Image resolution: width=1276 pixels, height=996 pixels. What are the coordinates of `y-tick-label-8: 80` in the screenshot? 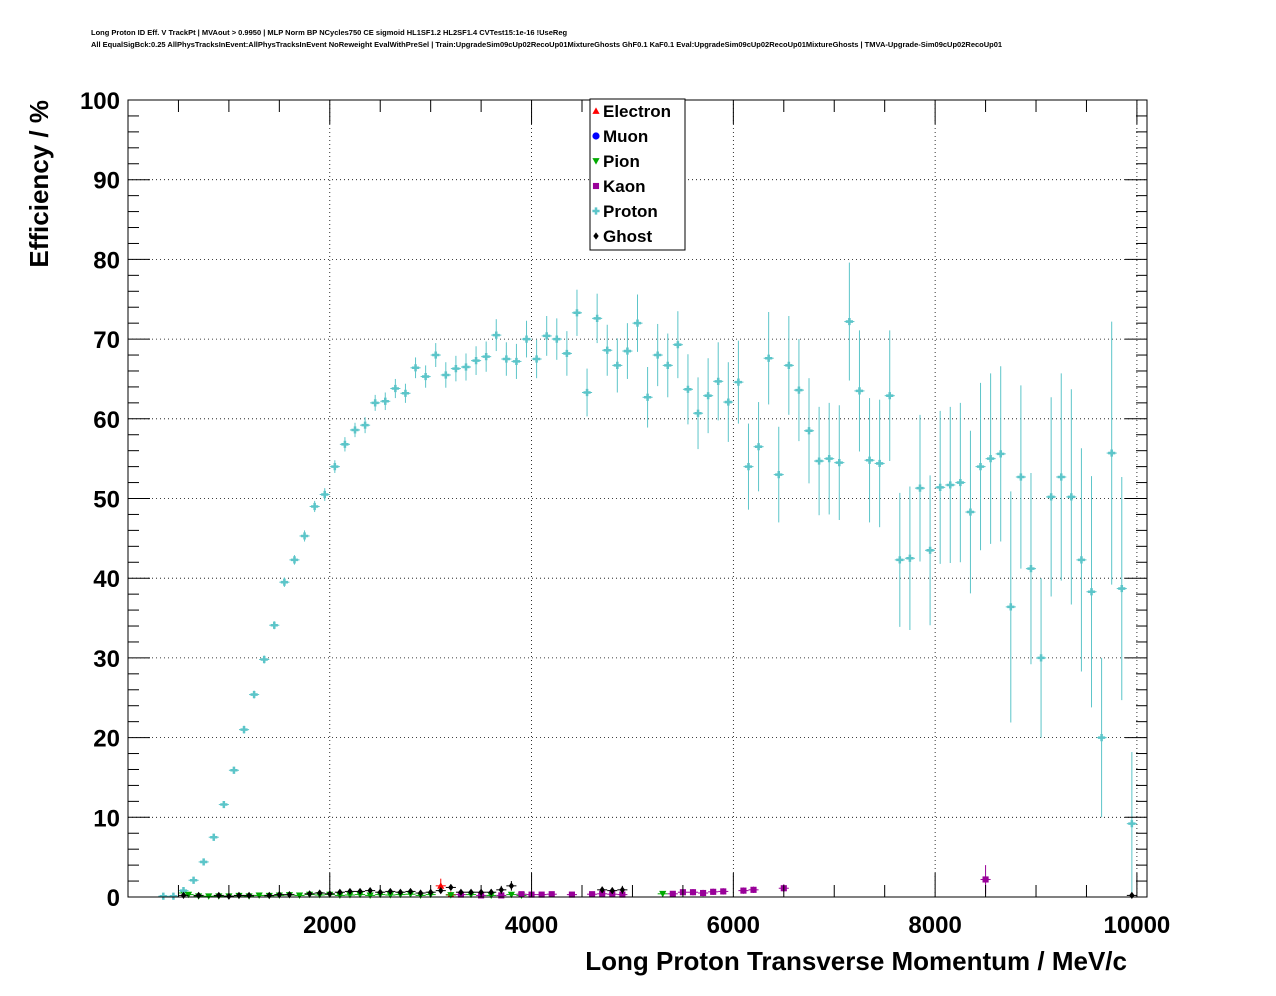 It's located at (106, 260).